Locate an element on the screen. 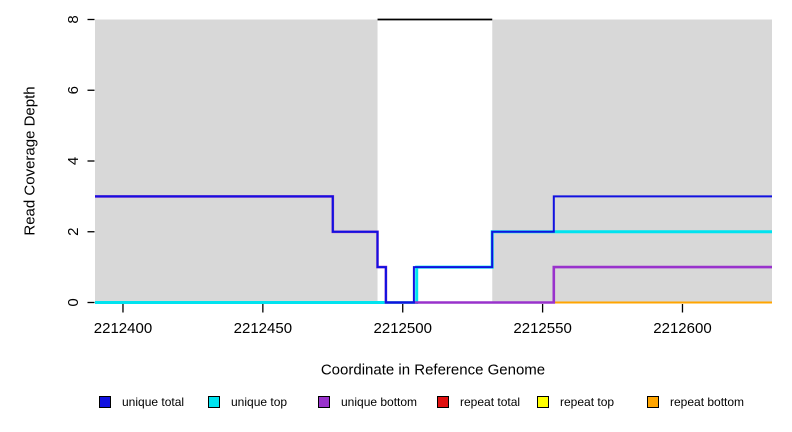  x-tick-label: 2212500 is located at coordinates (403, 328).